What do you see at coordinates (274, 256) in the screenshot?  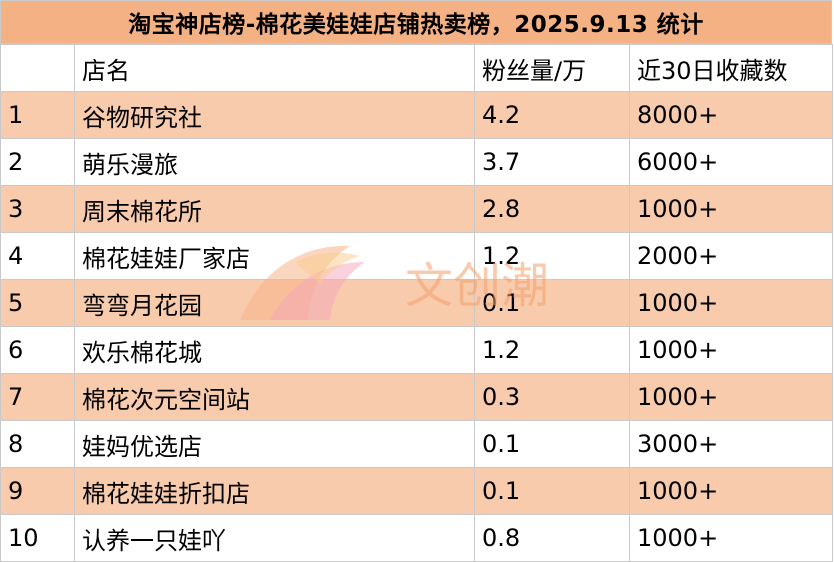 I see `shop-name-cell: 棉花娃娃厂家店` at bounding box center [274, 256].